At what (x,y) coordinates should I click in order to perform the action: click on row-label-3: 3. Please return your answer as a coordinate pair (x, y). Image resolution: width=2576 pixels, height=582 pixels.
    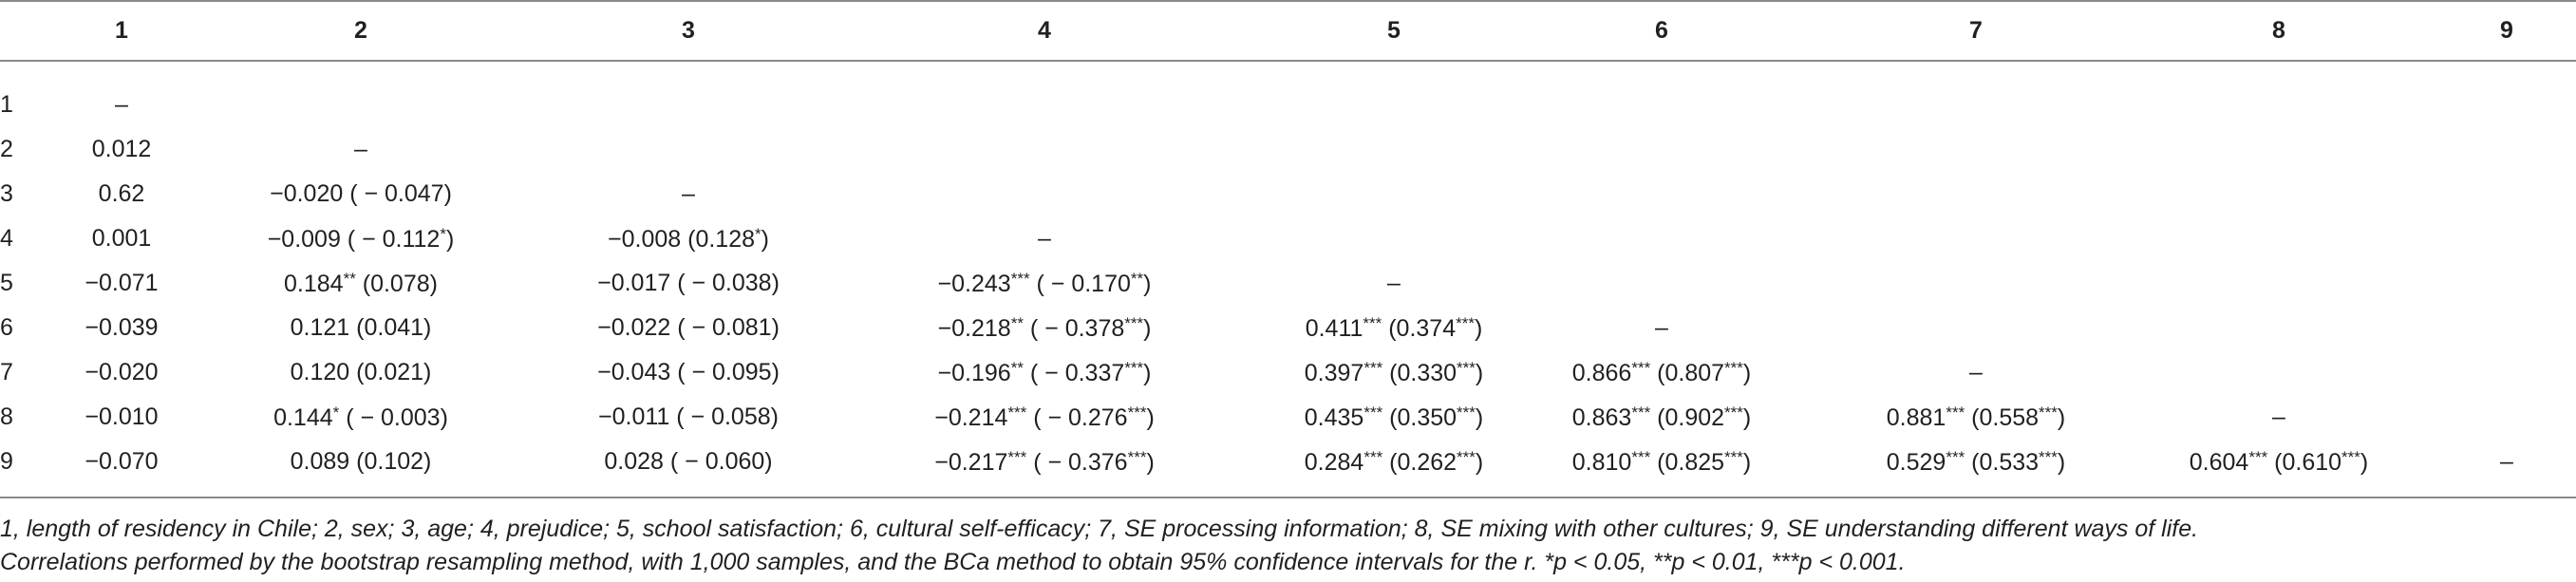
    Looking at the image, I should click on (6, 194).